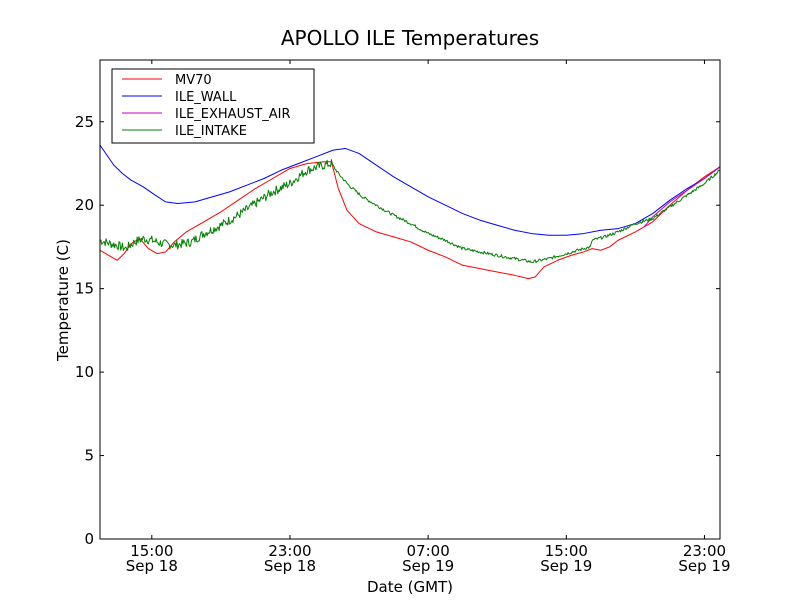 This screenshot has height=600, width=800. Describe the element at coordinates (89, 456) in the screenshot. I see `y-tick-label: 5` at that location.